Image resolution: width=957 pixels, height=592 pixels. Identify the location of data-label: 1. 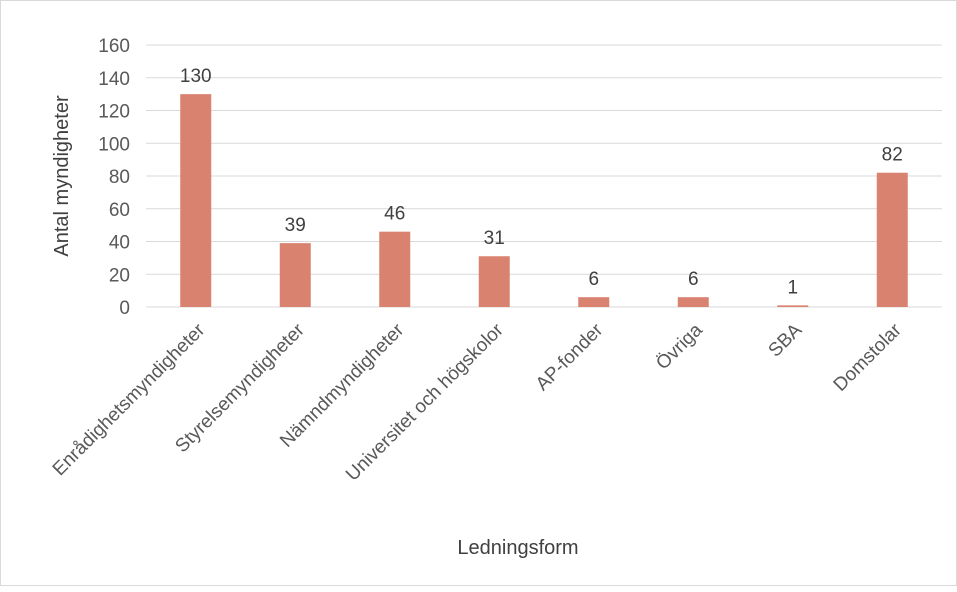
(792, 287).